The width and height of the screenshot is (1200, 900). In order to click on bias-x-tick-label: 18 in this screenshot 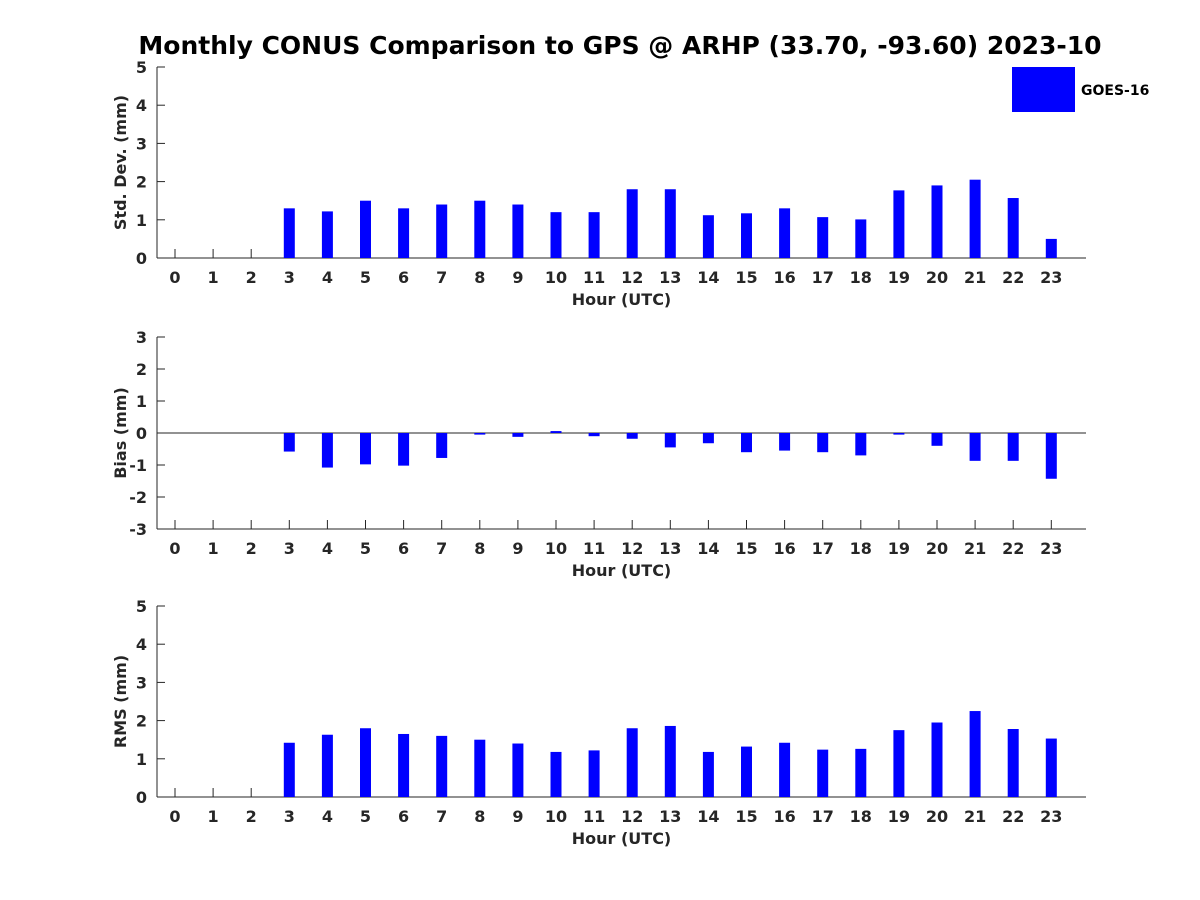, I will do `click(861, 548)`.